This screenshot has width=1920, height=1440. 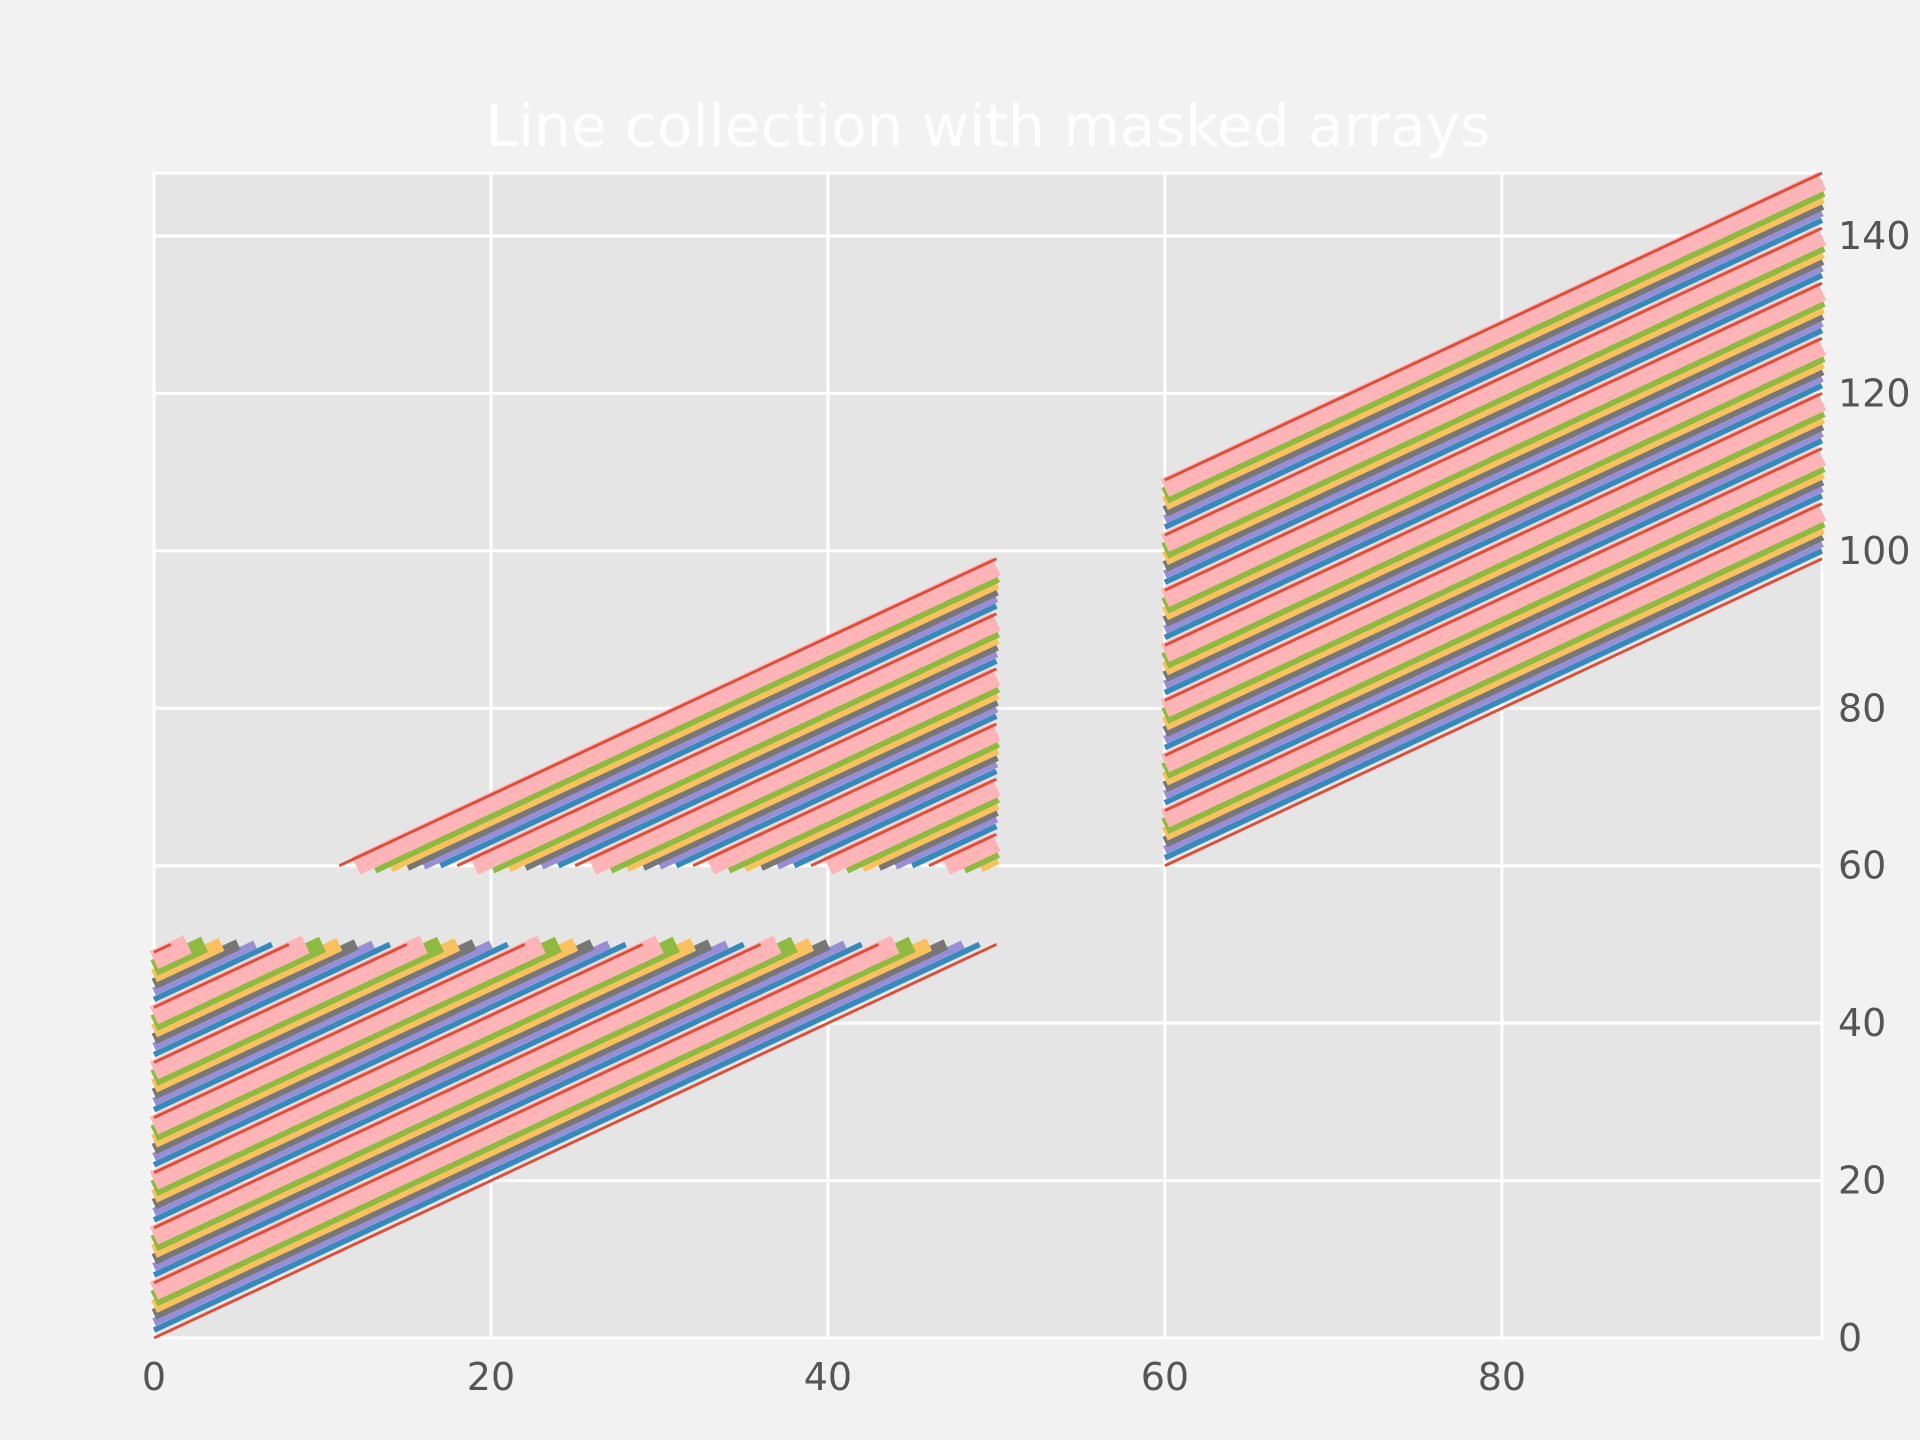 I want to click on y-tick-label: 120, so click(x=1874, y=393).